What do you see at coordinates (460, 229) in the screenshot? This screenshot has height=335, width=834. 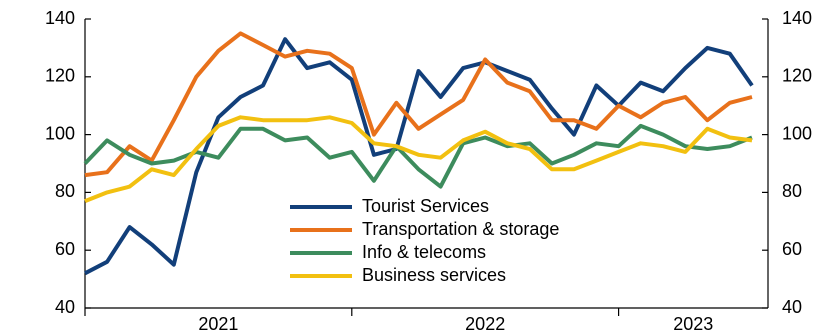 I see `legend-label: Transportation & storage` at bounding box center [460, 229].